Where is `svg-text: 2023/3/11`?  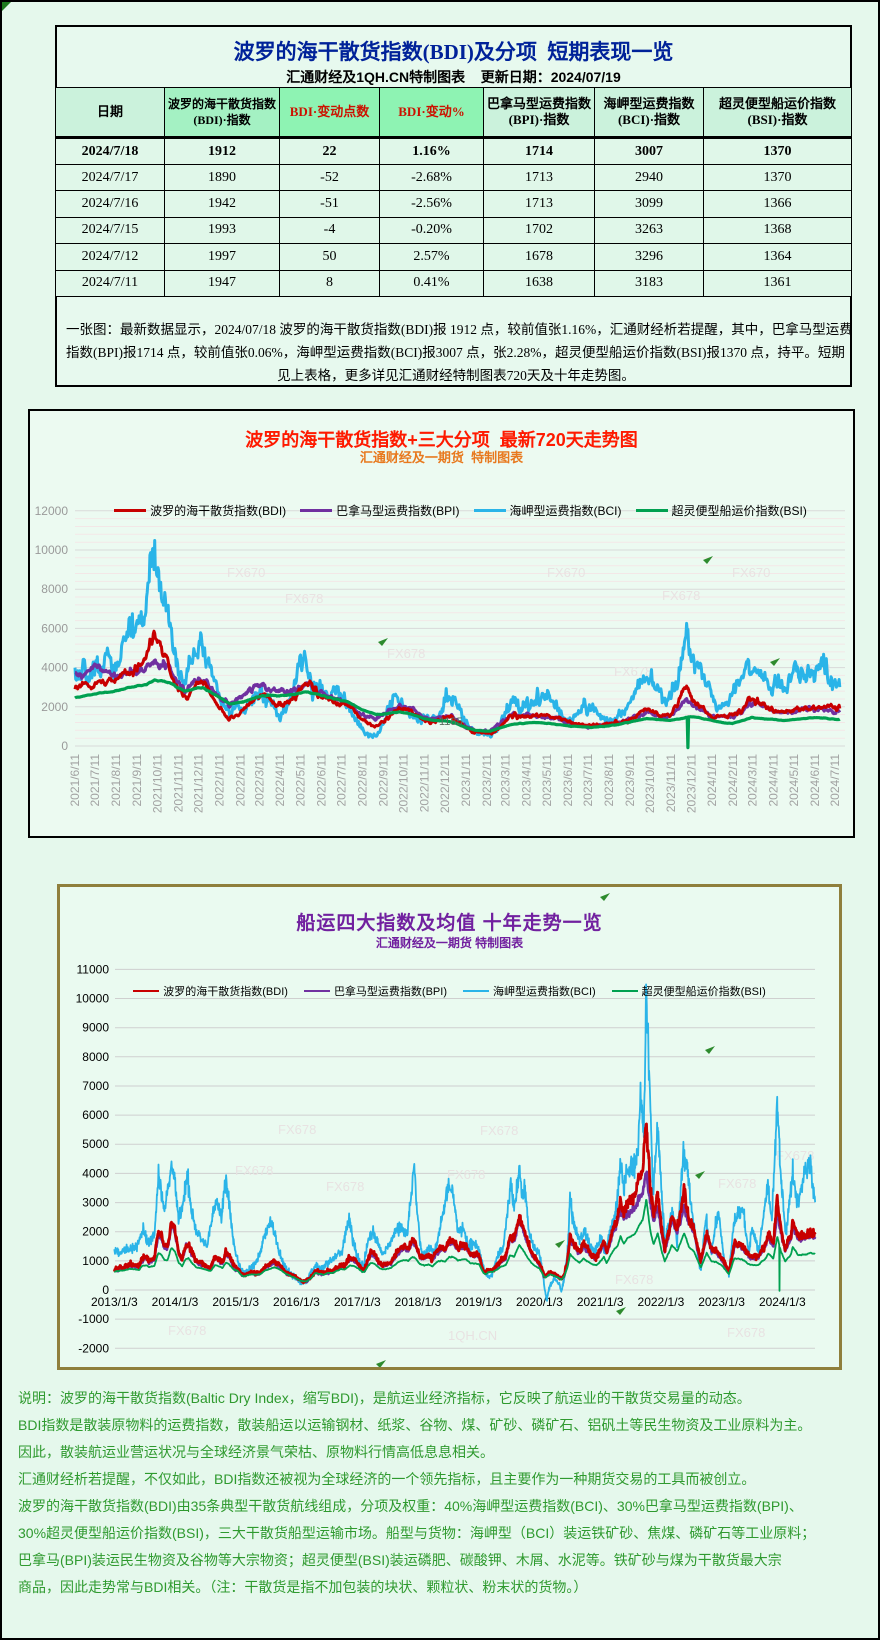 svg-text: 2023/3/11 is located at coordinates (506, 780).